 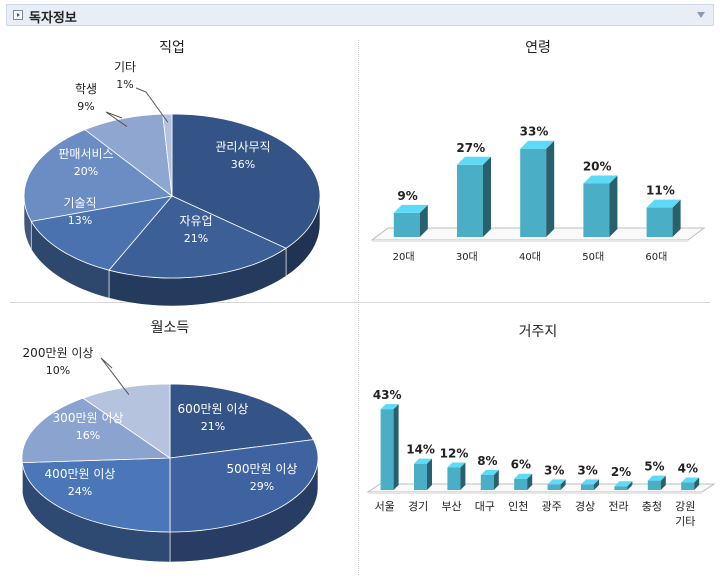 What do you see at coordinates (262, 486) in the screenshot?
I see `pie-slice-value: 29%` at bounding box center [262, 486].